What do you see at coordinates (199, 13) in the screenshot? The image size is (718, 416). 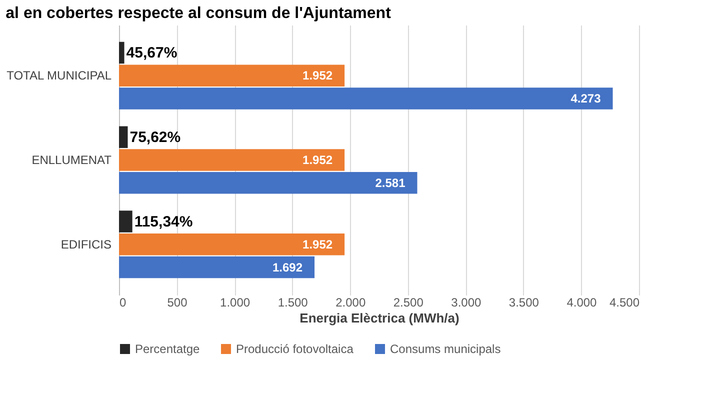 I see `chart-title: al en cobertes respecte al consum de l'Ajuntament` at bounding box center [199, 13].